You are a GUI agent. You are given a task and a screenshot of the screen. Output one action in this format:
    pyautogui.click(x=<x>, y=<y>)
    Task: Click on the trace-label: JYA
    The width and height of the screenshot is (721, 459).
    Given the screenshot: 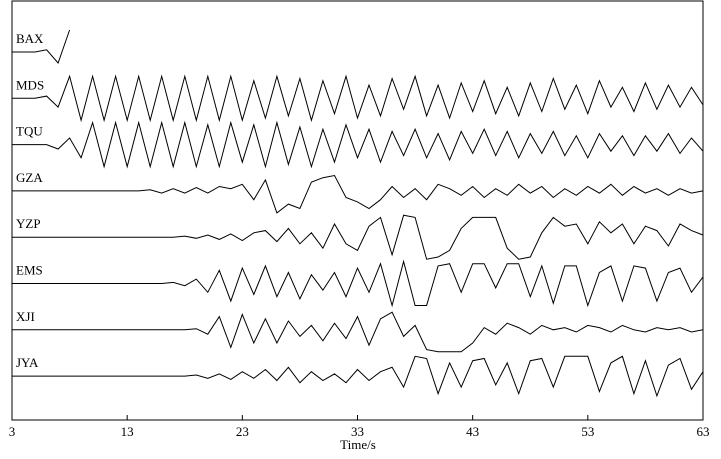 What is the action you would take?
    pyautogui.click(x=27, y=362)
    